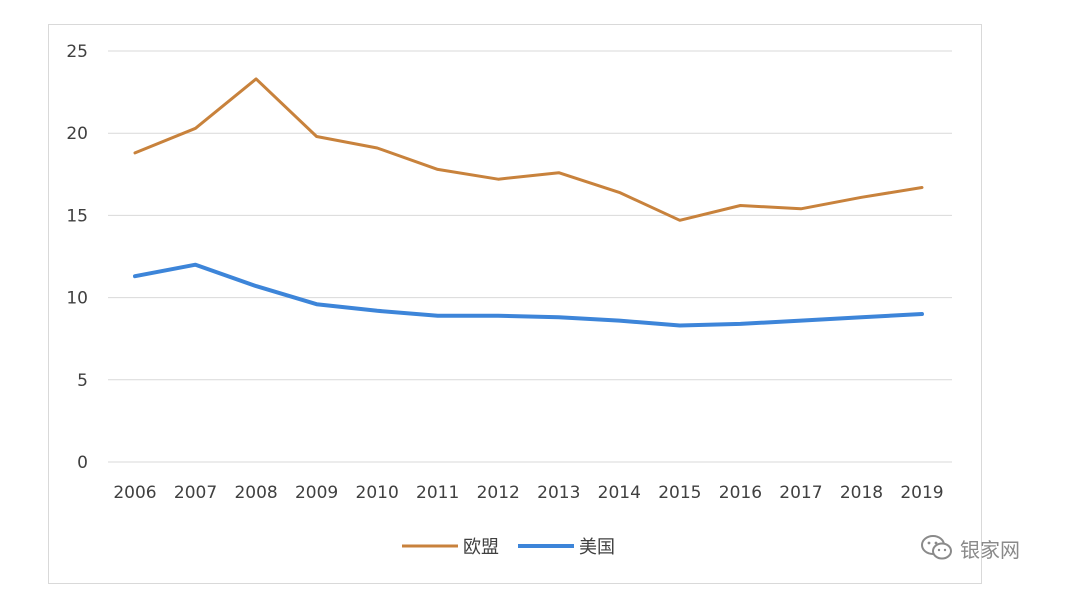  What do you see at coordinates (77, 257) in the screenshot?
I see `y-axis-labels: 0 5 10 15 20 25` at bounding box center [77, 257].